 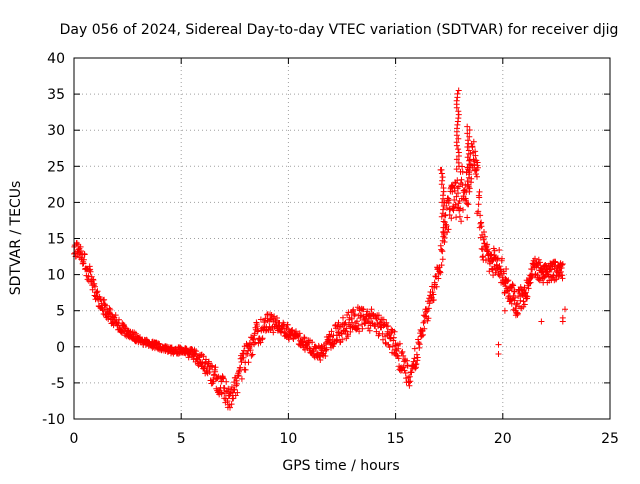 I want to click on x-tick-label: 15, so click(x=396, y=439).